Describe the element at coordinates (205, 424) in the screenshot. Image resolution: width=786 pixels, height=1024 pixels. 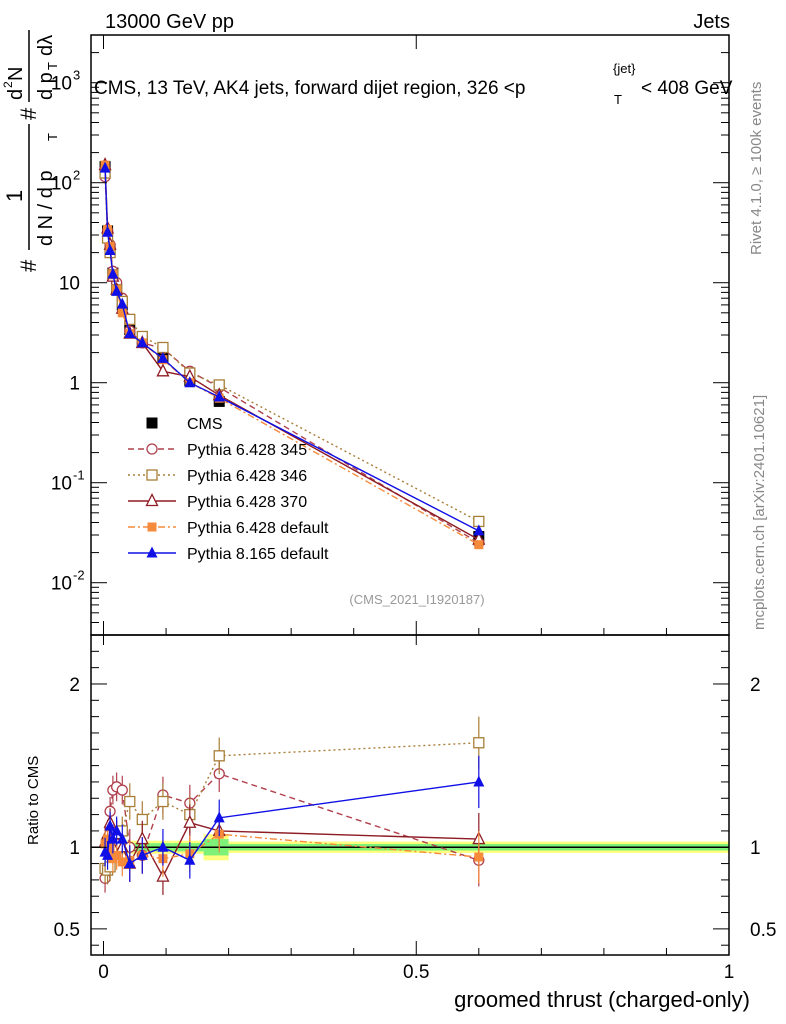
I see `legend-label-cms: CMS` at that location.